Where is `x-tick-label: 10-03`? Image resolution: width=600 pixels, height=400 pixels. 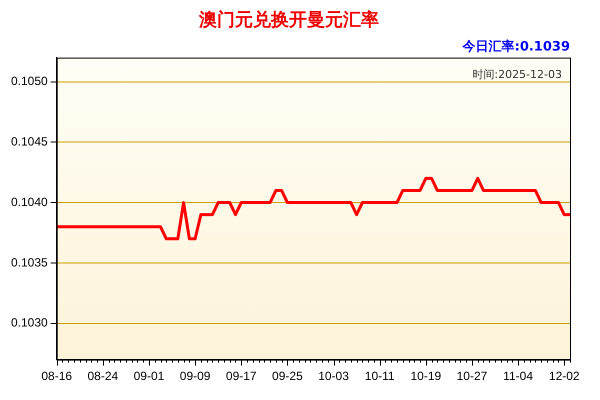
x-tick-label: 10-03 is located at coordinates (334, 376).